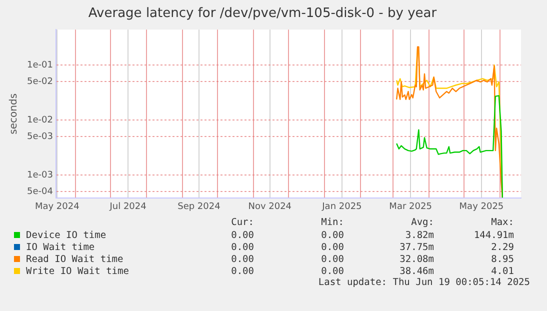  What do you see at coordinates (416, 271) in the screenshot?
I see `text: 38.46m` at bounding box center [416, 271].